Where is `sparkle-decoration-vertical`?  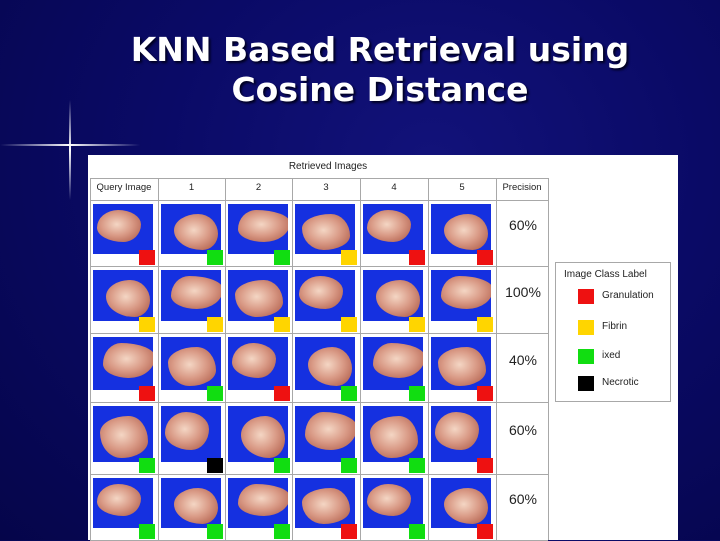
sparkle-decoration-vertical is located at coordinates (70, 150).